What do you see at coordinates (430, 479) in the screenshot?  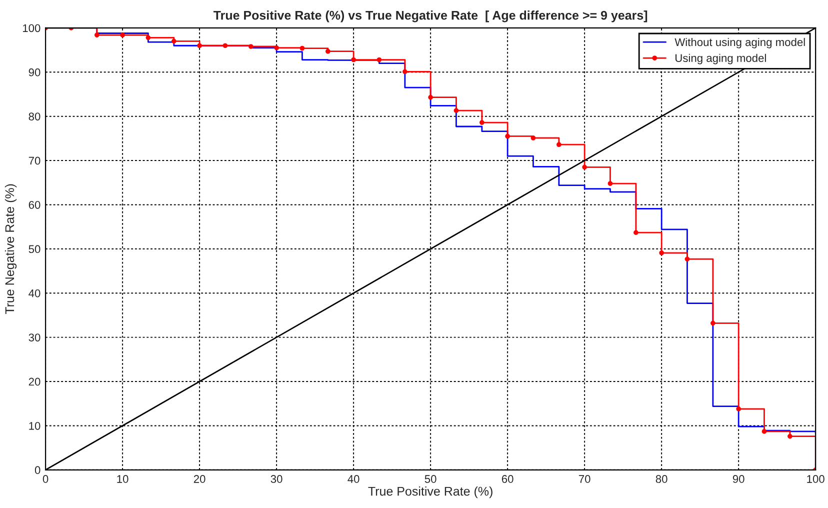 I see `x-tick-label: 50` at bounding box center [430, 479].